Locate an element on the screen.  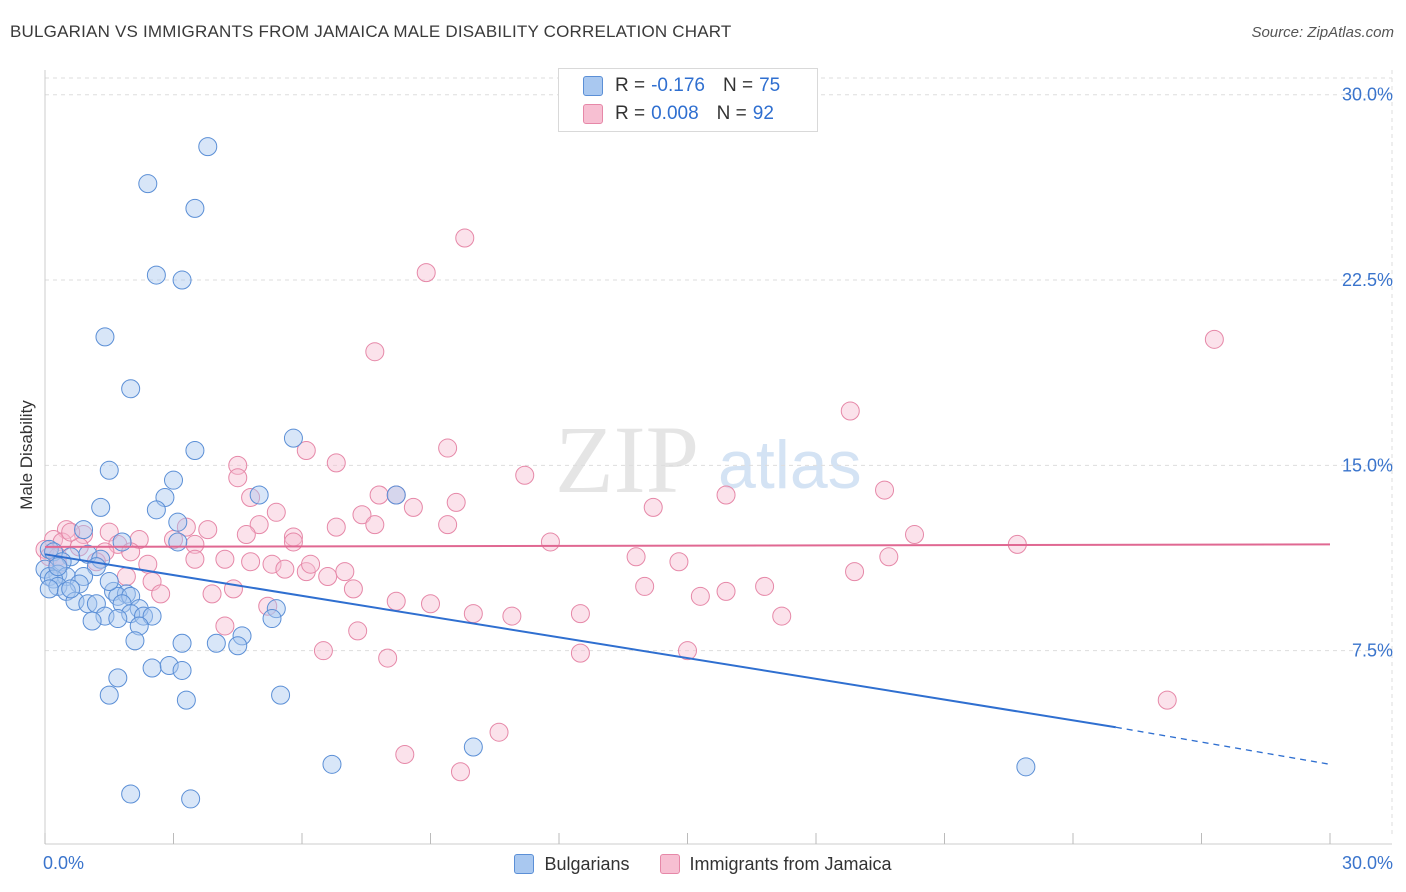
x-tick-label: 0.0% is located at coordinates (63, 863).